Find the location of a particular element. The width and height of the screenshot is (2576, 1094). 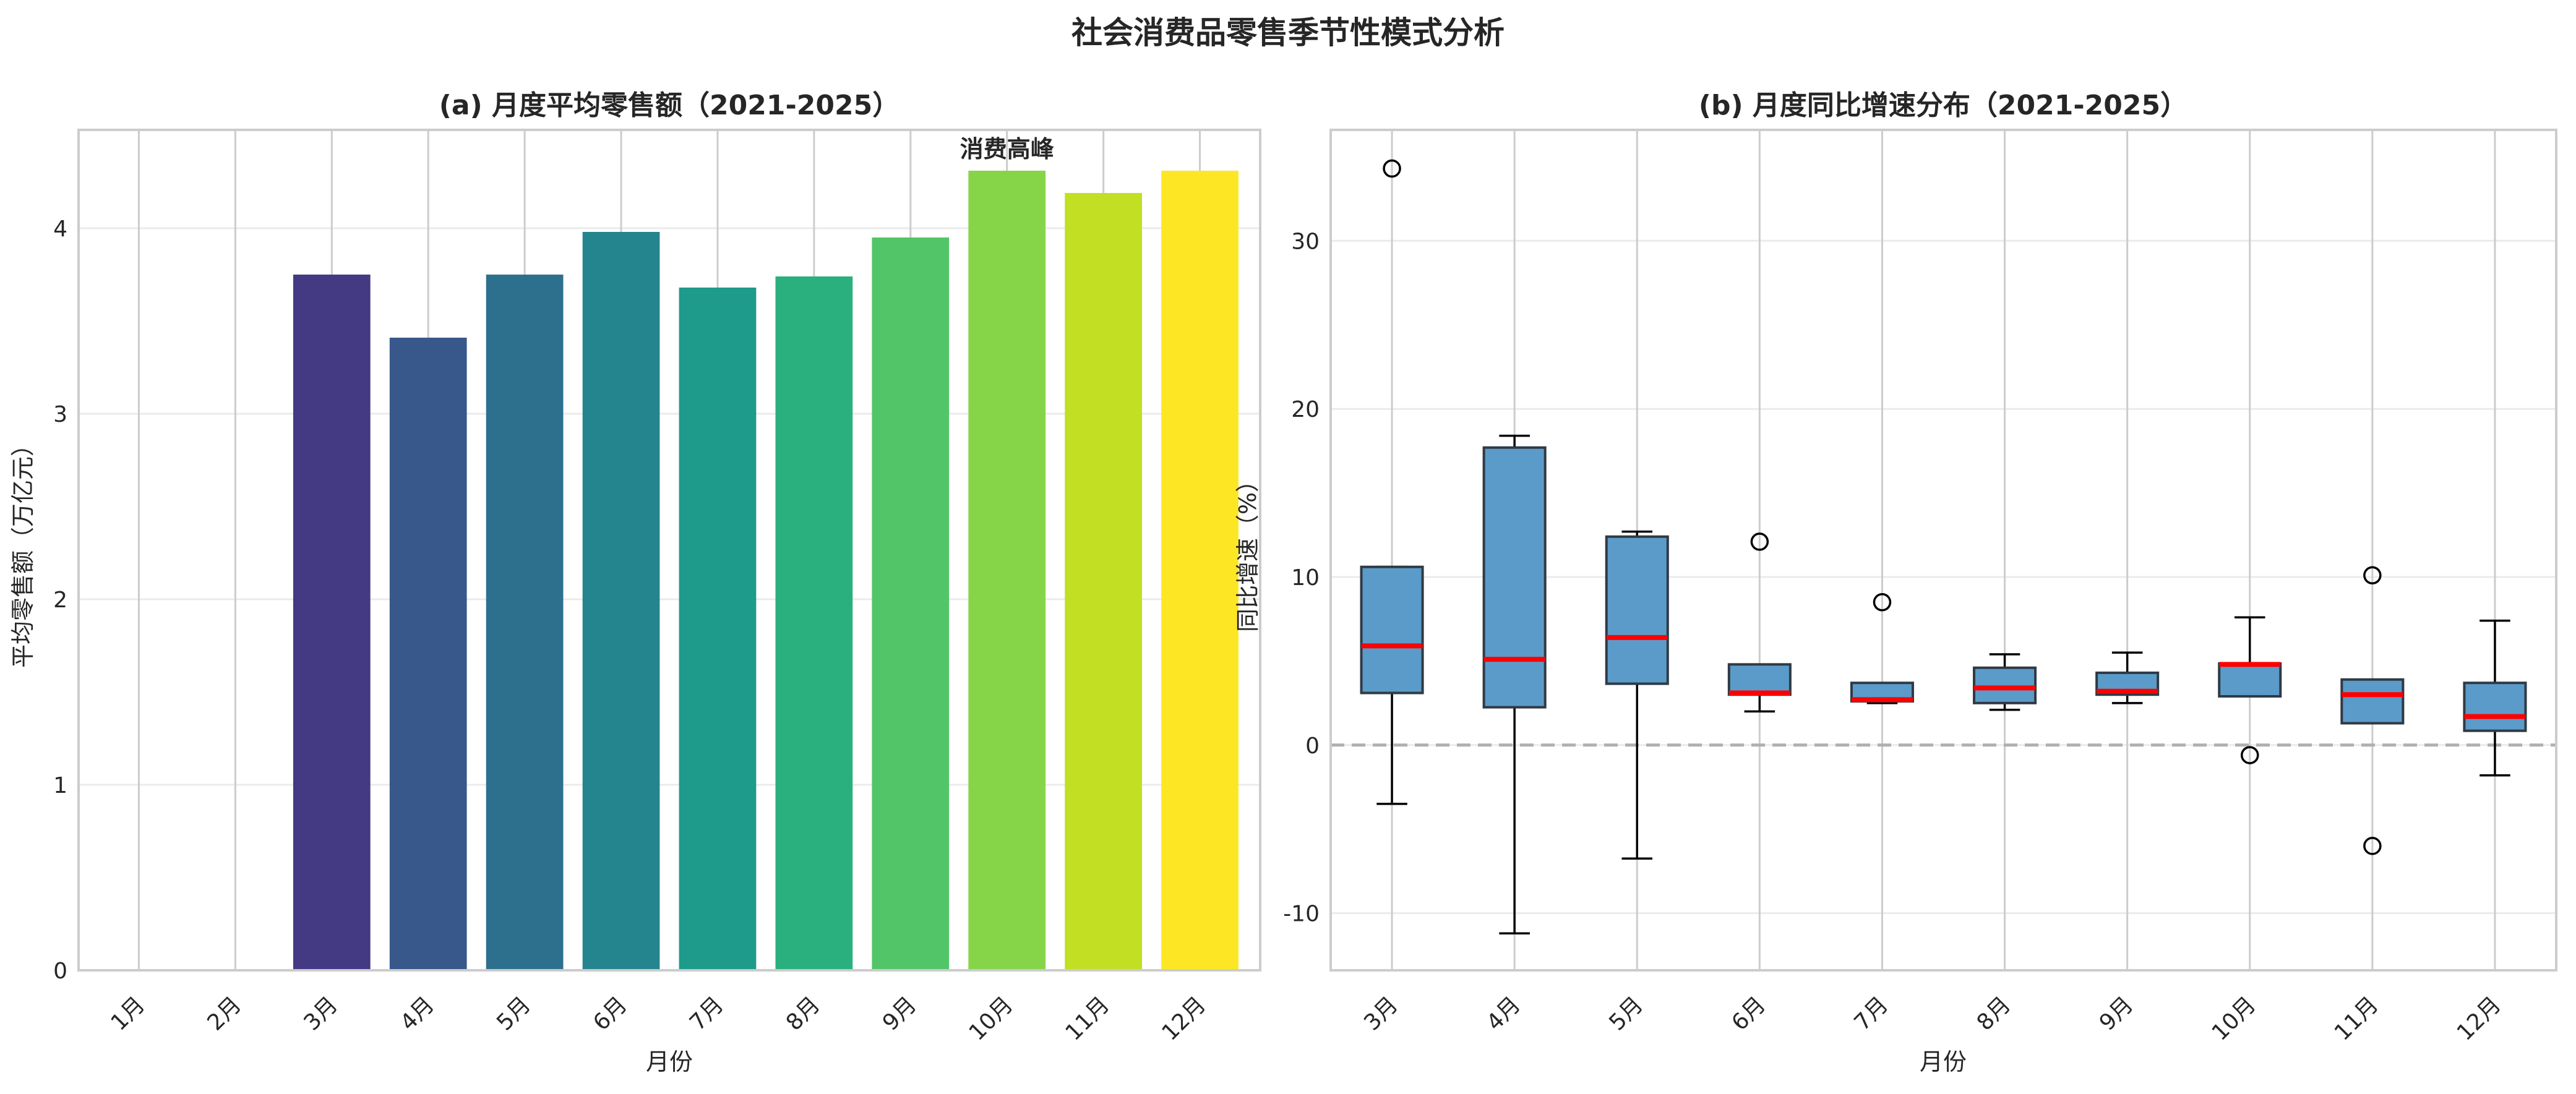

chart-a-ytick-label: 0 is located at coordinates (60, 971).